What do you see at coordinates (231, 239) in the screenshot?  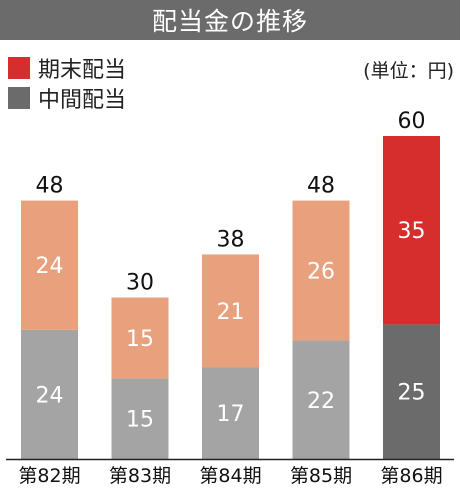 I see `total-label-3: 38` at bounding box center [231, 239].